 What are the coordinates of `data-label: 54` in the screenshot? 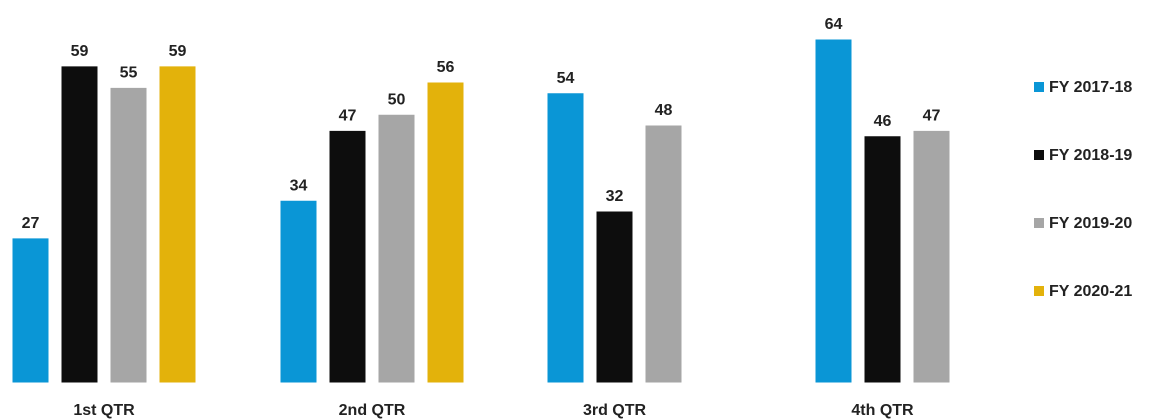 It's located at (566, 78).